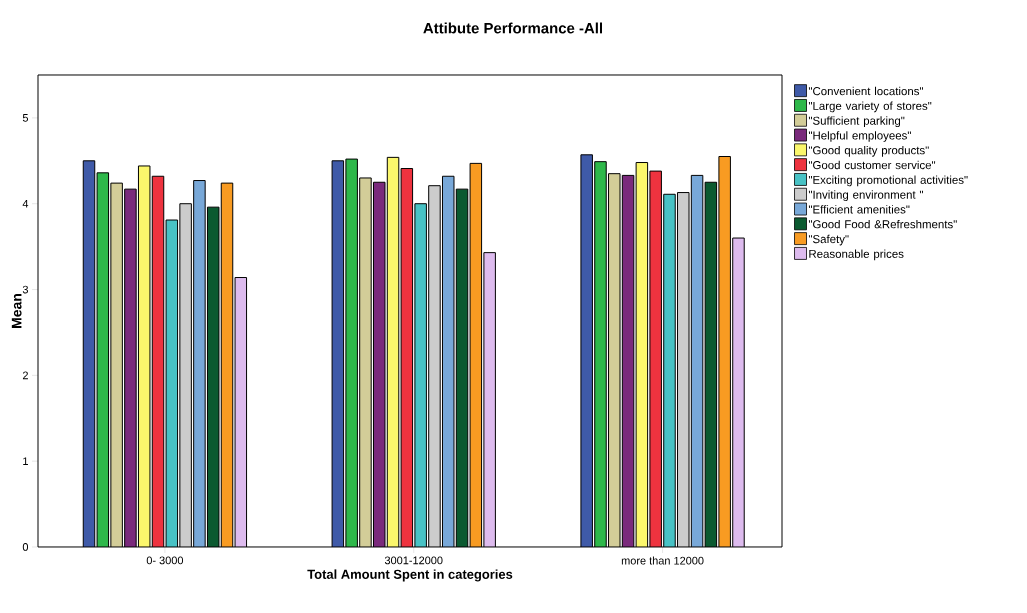 The width and height of the screenshot is (1027, 613). I want to click on legend-label: "Inviting environment ", so click(866, 196).